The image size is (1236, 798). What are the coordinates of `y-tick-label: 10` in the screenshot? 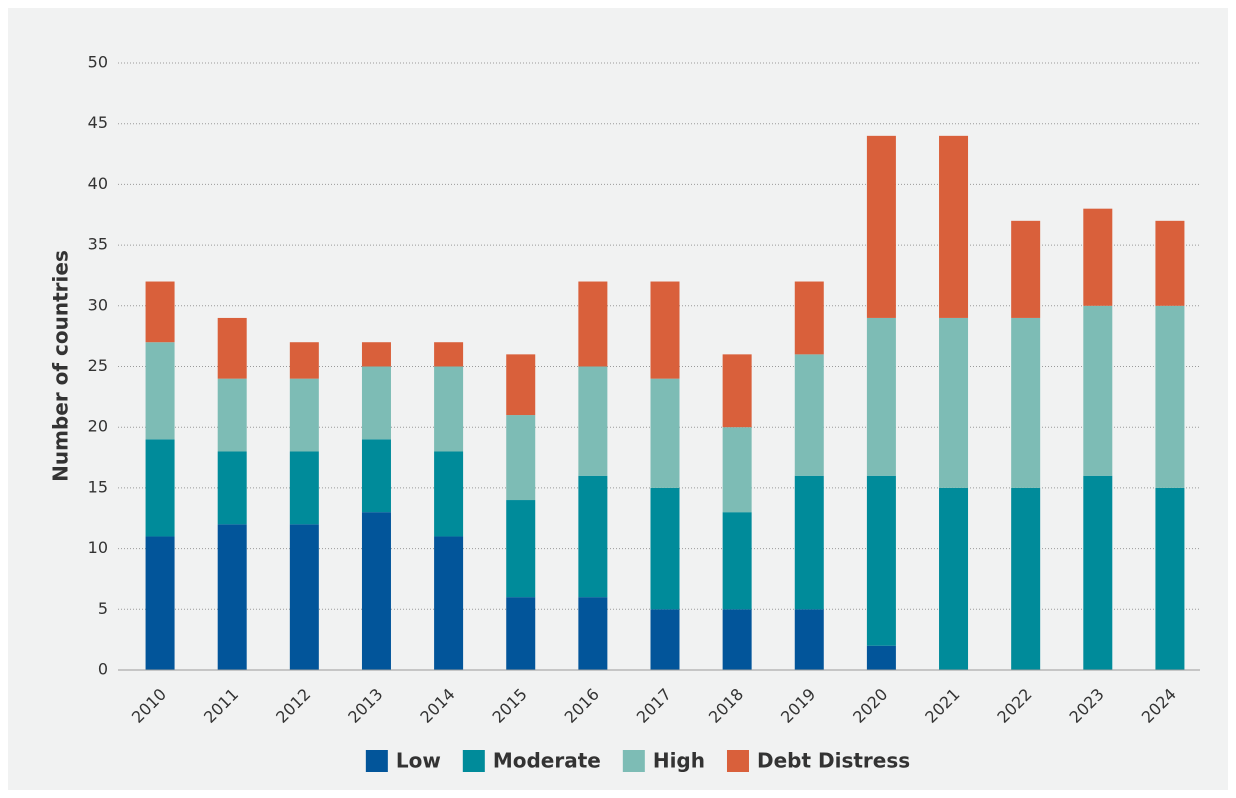 It's located at (98, 547).